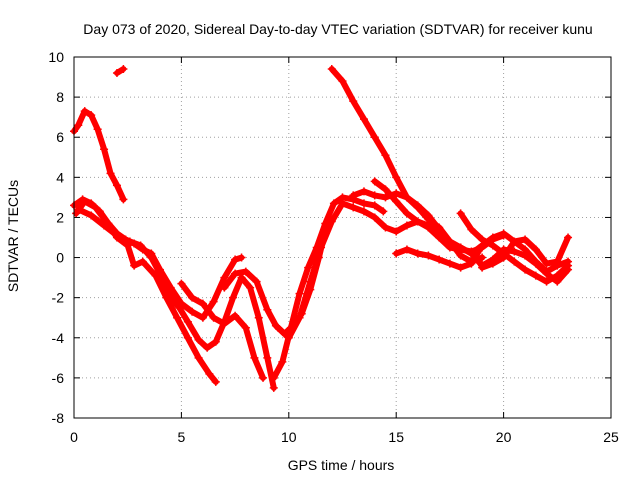 This screenshot has width=640, height=480. What do you see at coordinates (13, 236) in the screenshot?
I see `y-axis-label: SDTVAR / TECUs` at bounding box center [13, 236].